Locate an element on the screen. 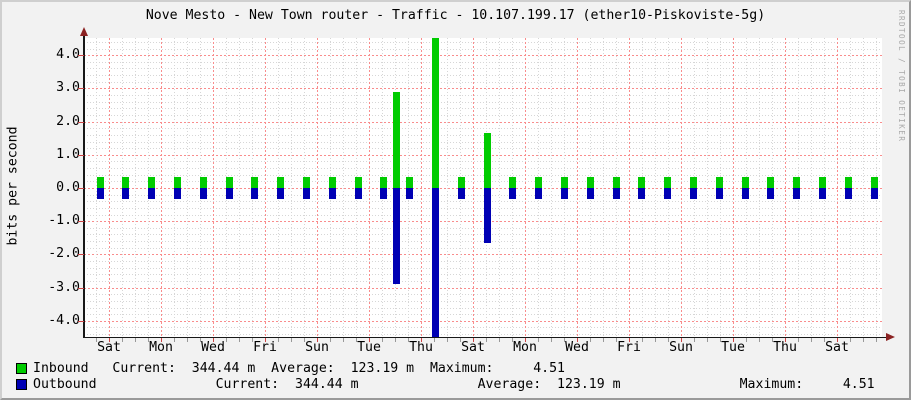 This screenshot has height=400, width=911. y-tick-label: 3.0 is located at coordinates (68, 88).